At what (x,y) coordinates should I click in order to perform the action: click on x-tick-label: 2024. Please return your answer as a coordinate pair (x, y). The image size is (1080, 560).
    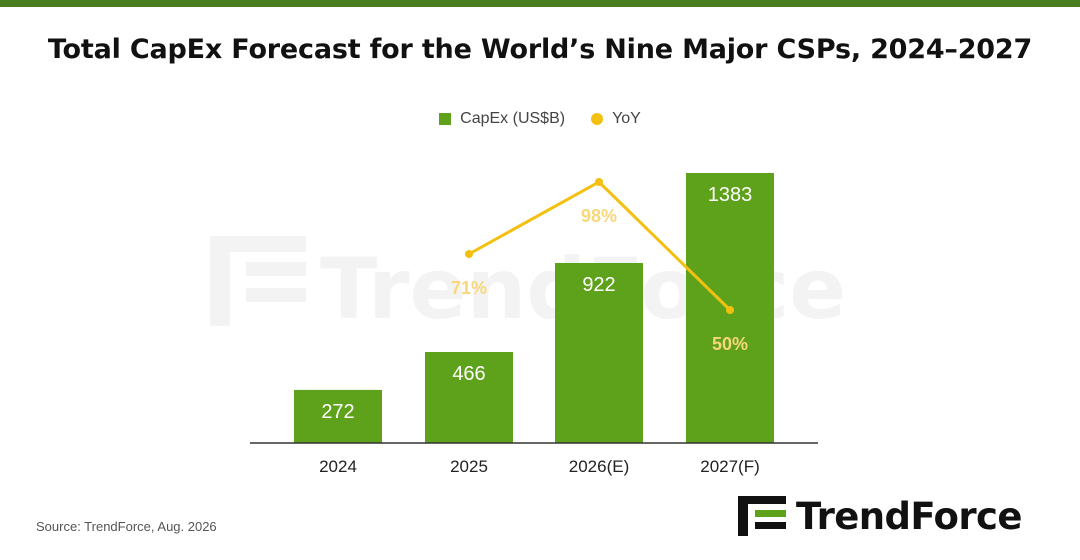
    Looking at the image, I should click on (338, 466).